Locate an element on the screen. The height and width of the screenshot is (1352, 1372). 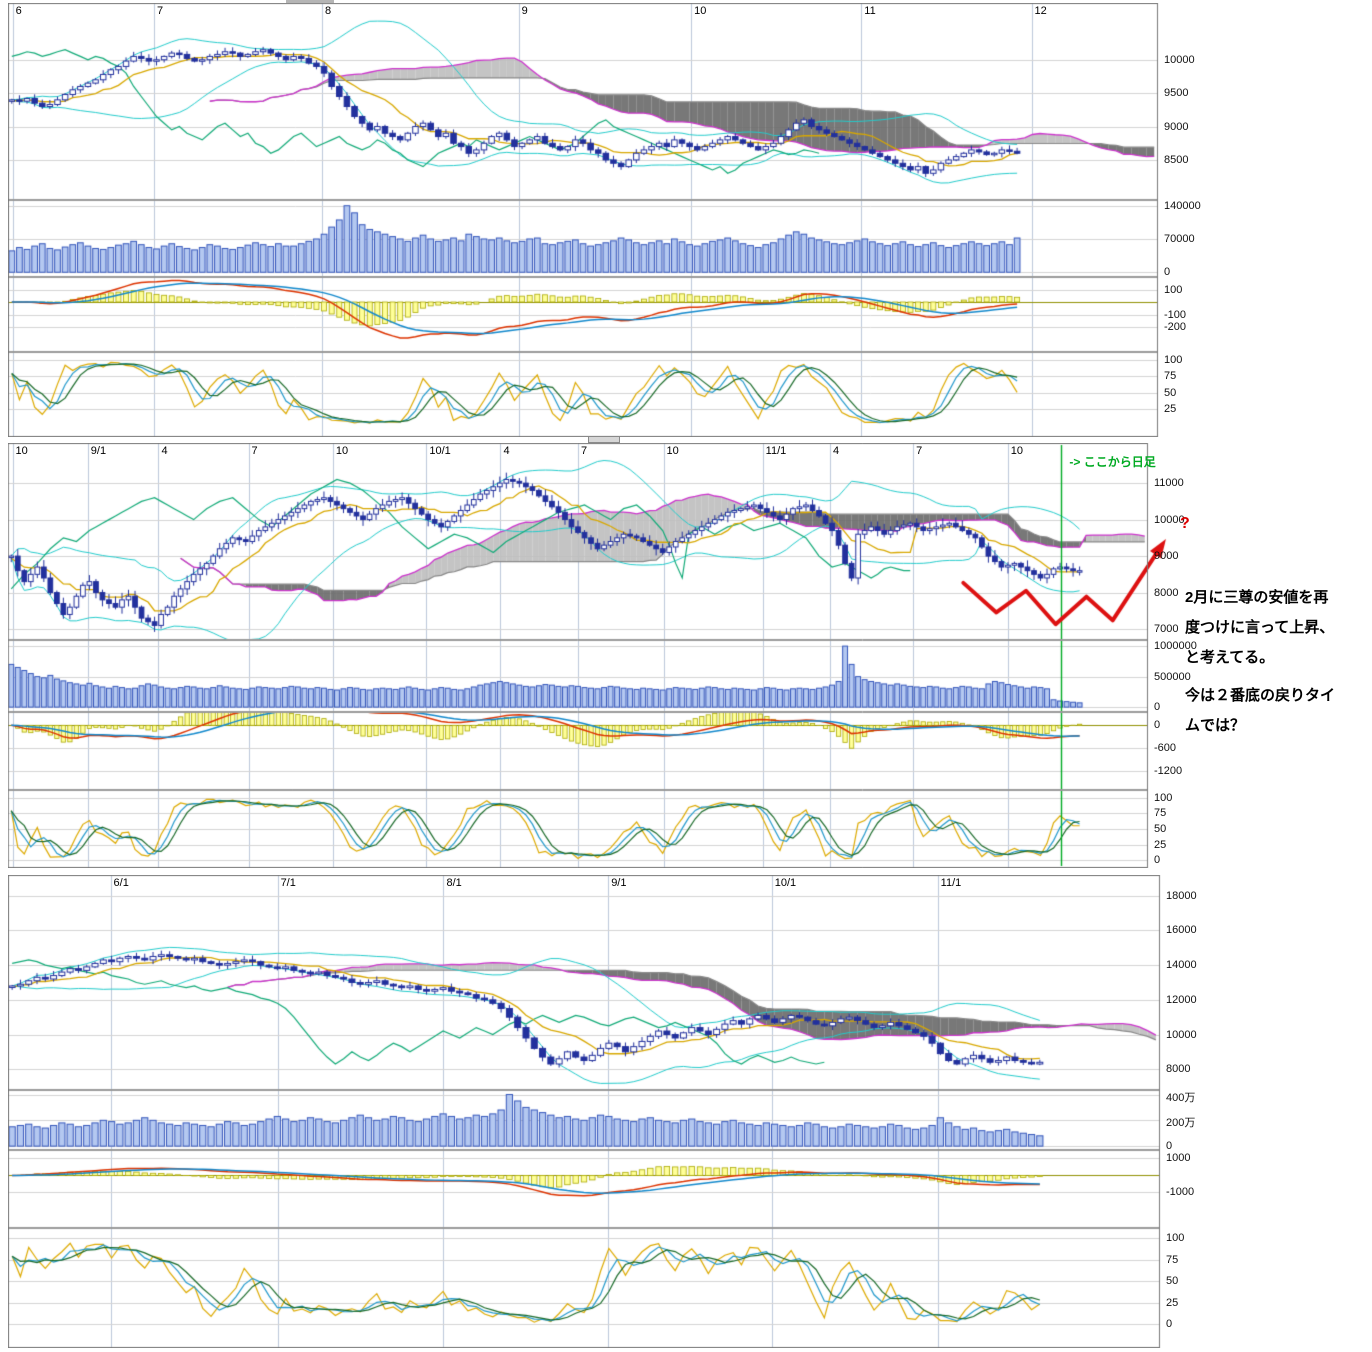
x-axis-label: 6/1 is located at coordinates (121, 883).